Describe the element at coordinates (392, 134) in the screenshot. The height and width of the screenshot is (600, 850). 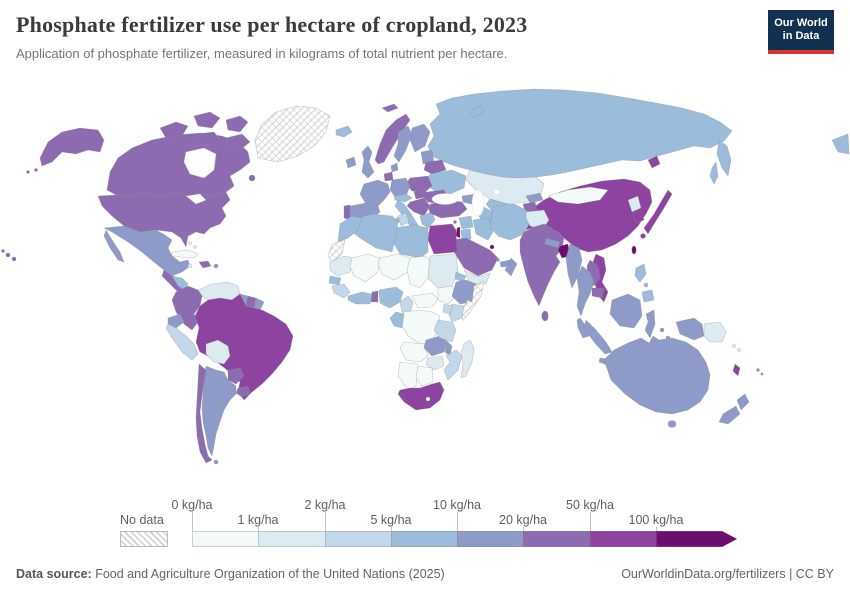
I see `country-norway` at that location.